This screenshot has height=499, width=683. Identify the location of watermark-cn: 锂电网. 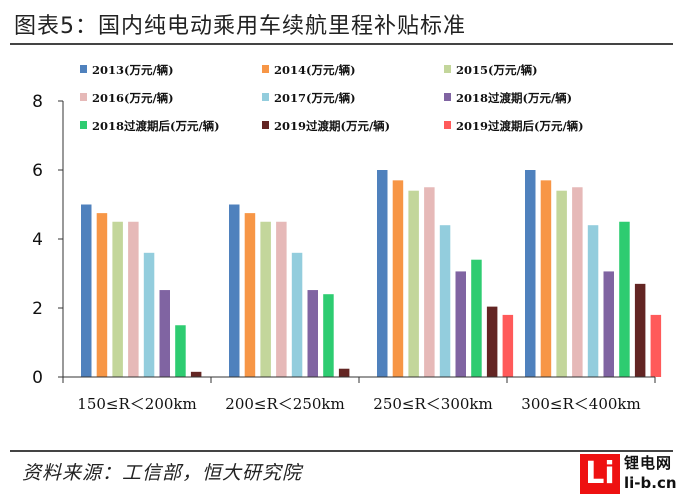
(648, 463).